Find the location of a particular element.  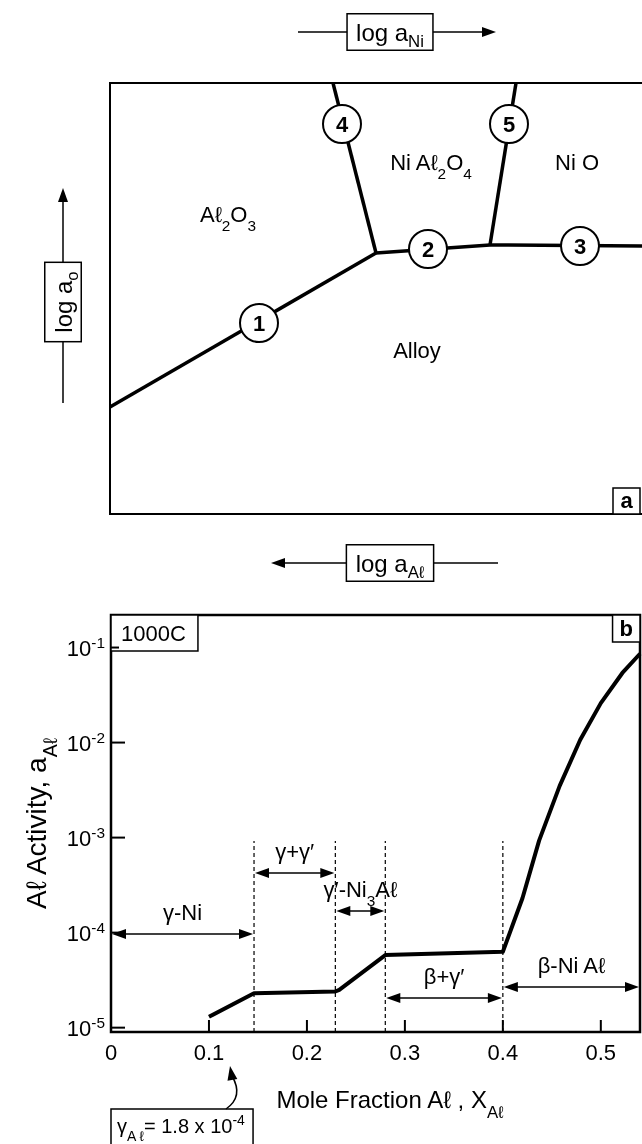

text: 3 is located at coordinates (580, 246).